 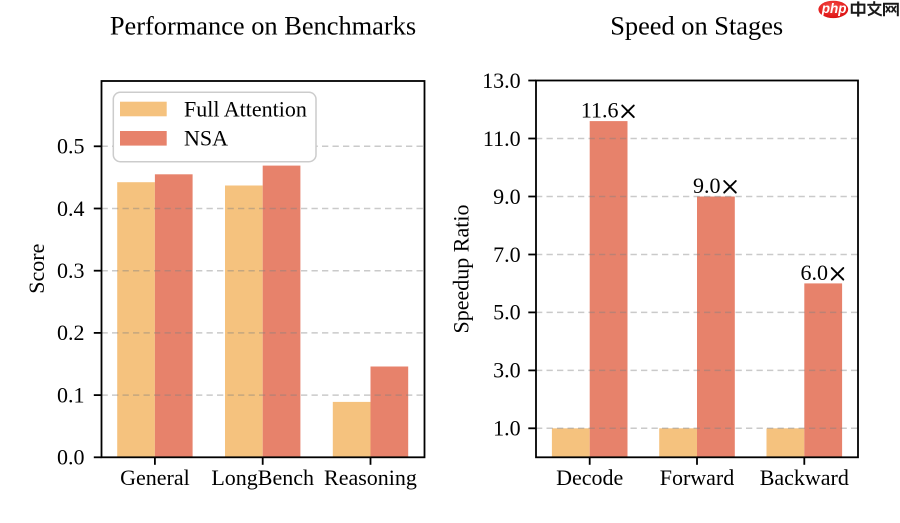 I want to click on svg-text: 0.1, so click(x=71, y=394).